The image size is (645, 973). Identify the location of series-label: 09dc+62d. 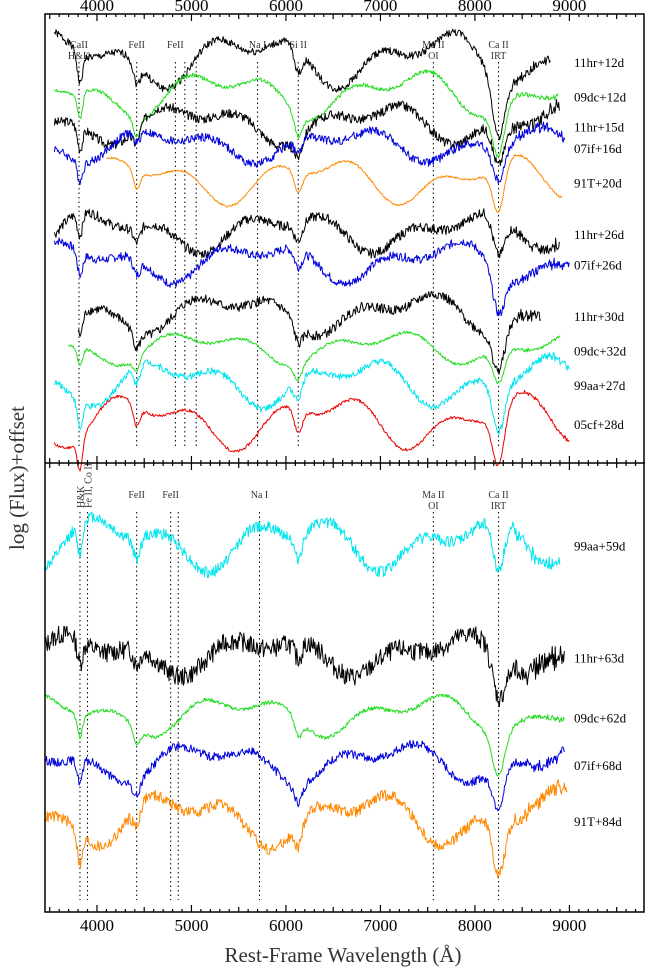
(600, 718).